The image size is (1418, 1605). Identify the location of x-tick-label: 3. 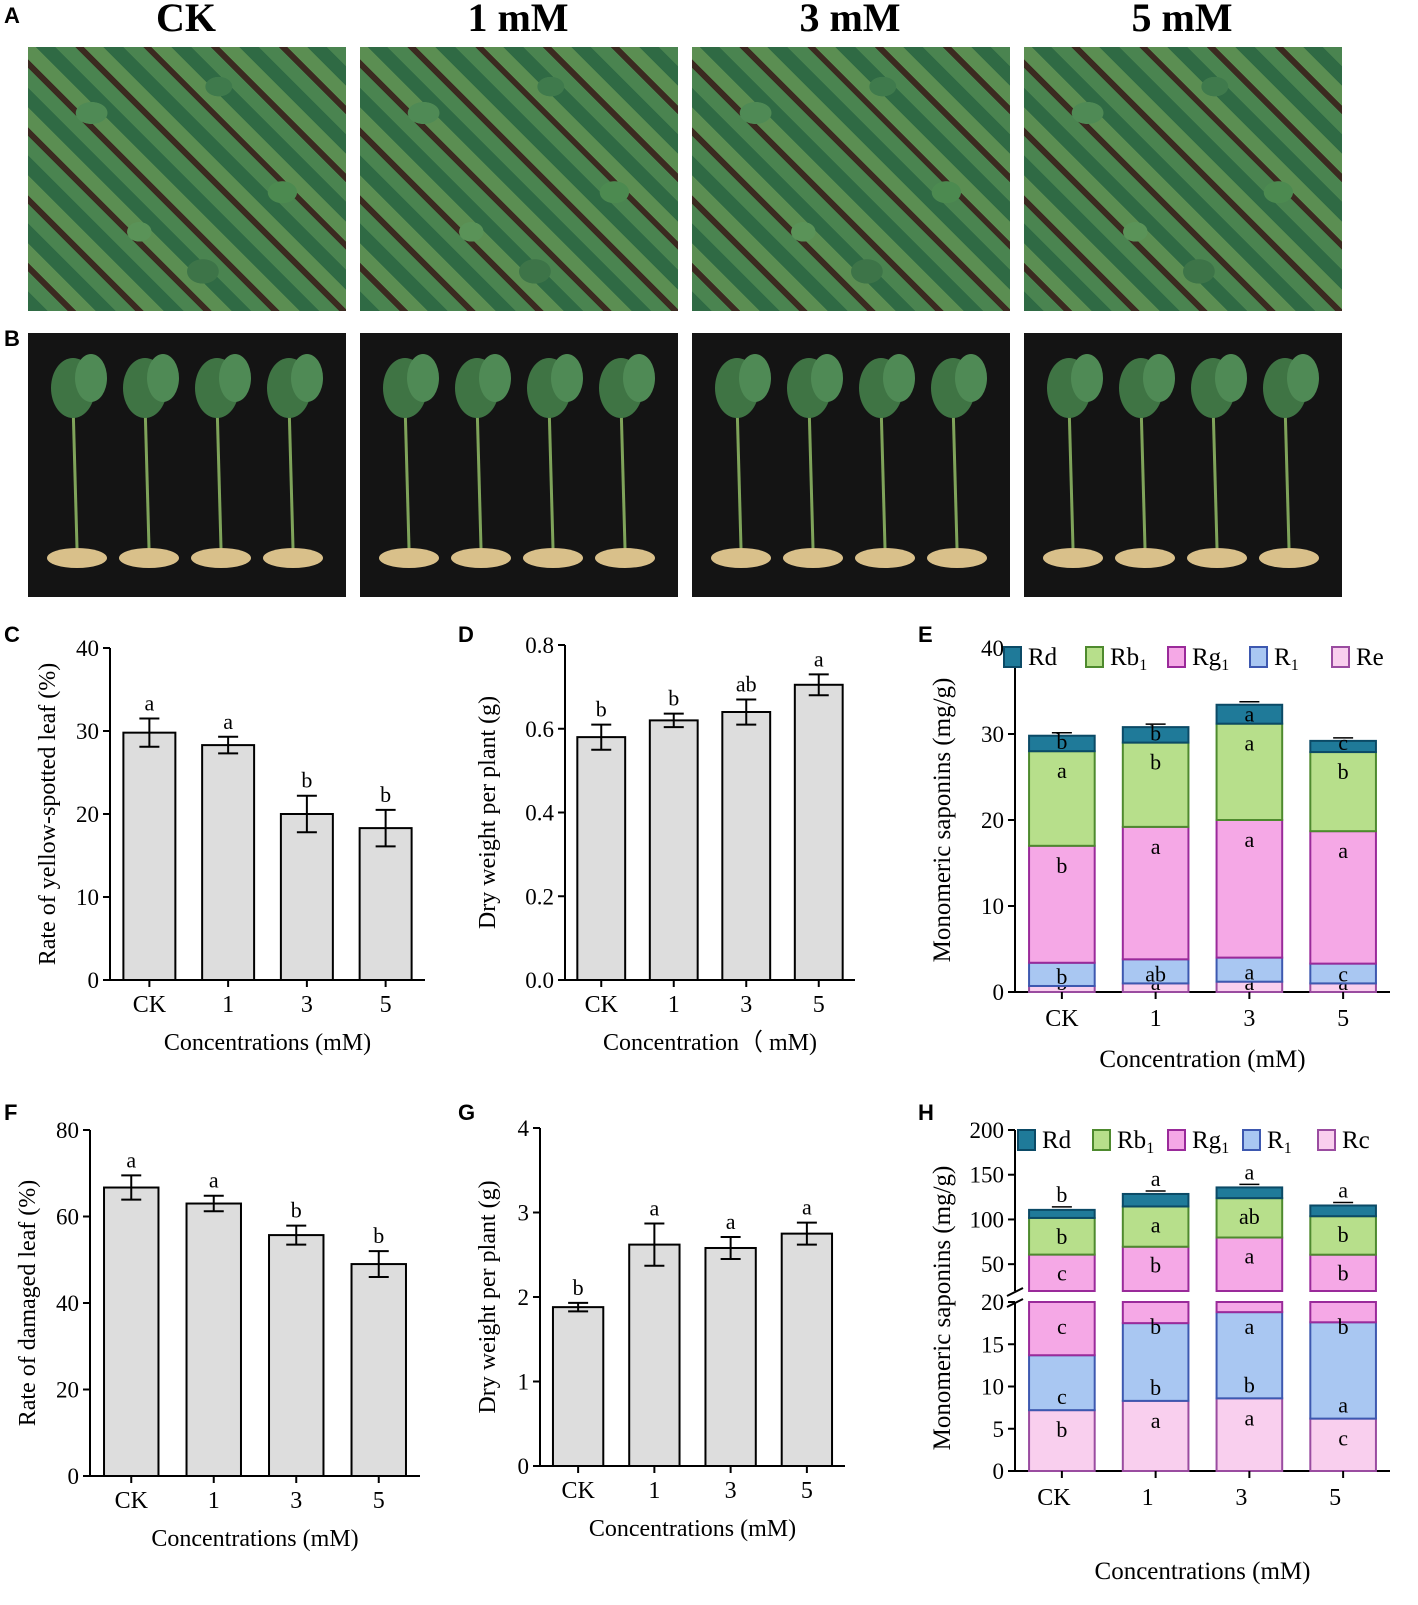
(1249, 1019).